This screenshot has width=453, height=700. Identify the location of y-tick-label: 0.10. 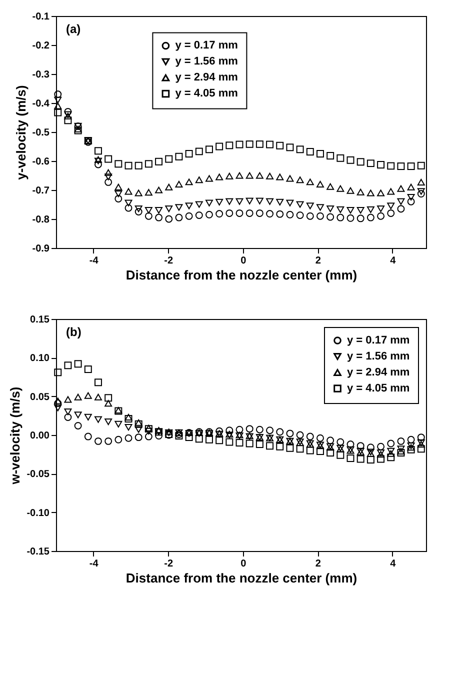
(40, 358).